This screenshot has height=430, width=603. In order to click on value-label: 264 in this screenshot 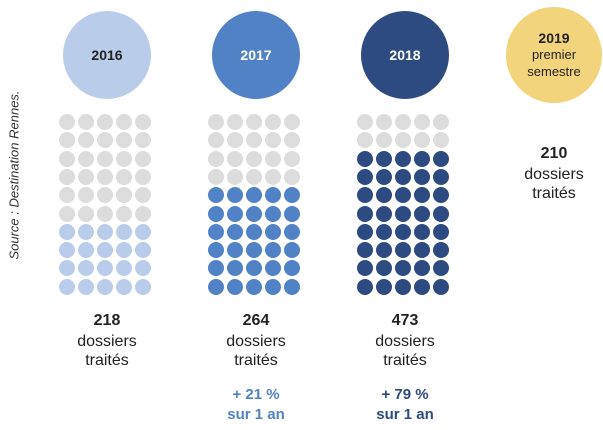, I will do `click(256, 320)`.